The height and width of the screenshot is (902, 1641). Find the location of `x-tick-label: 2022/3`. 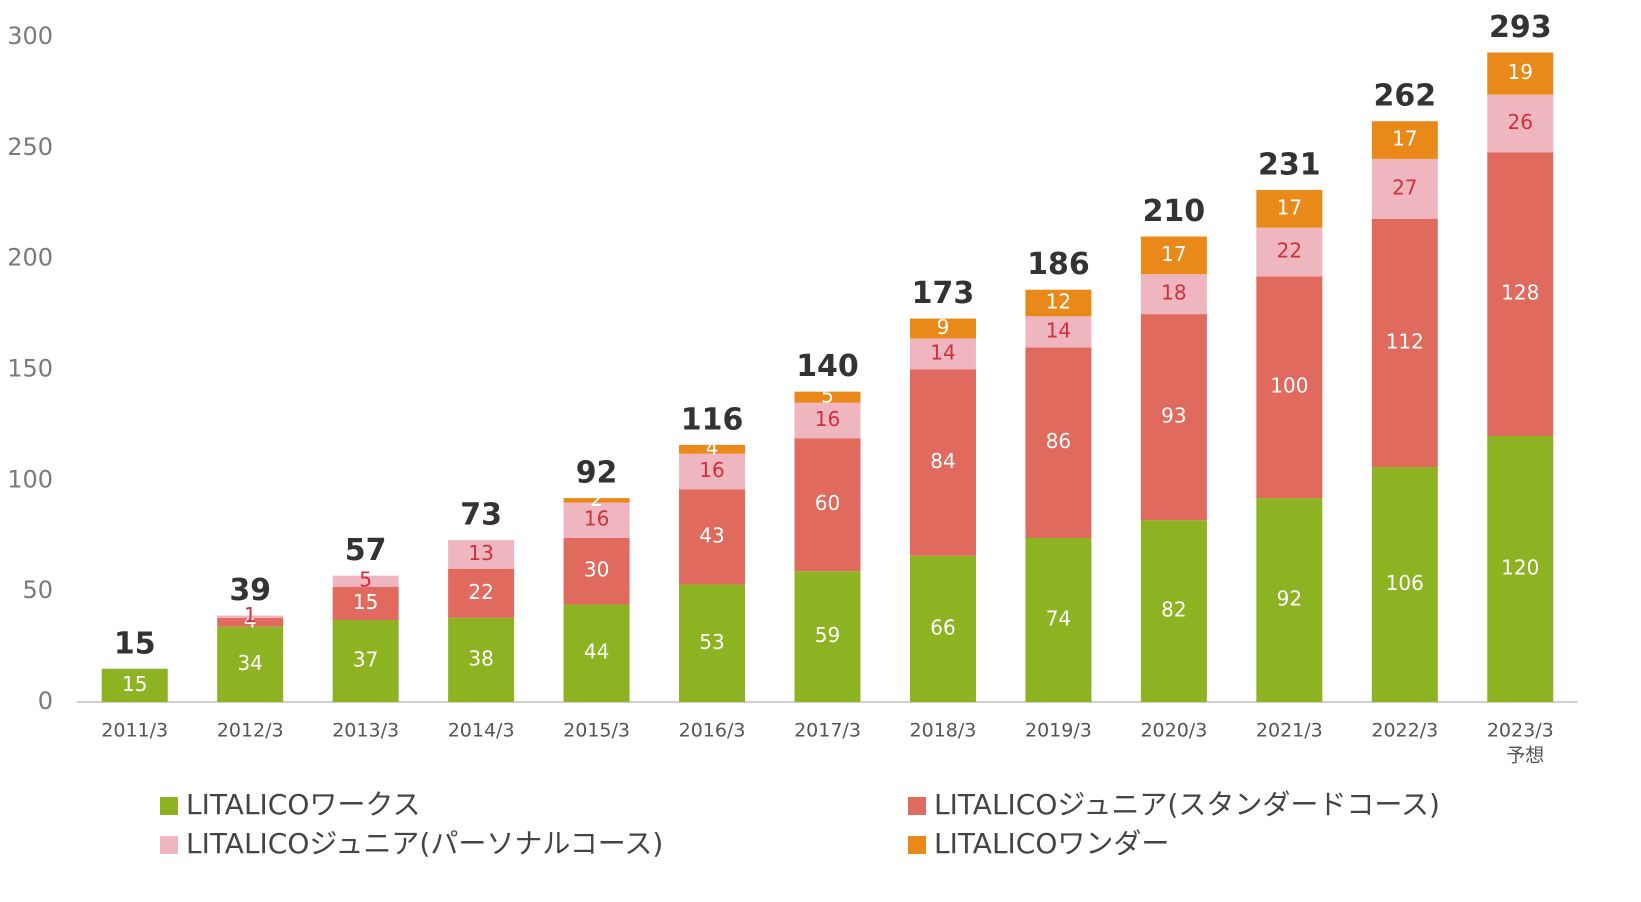

x-tick-label: 2022/3 is located at coordinates (1404, 731).